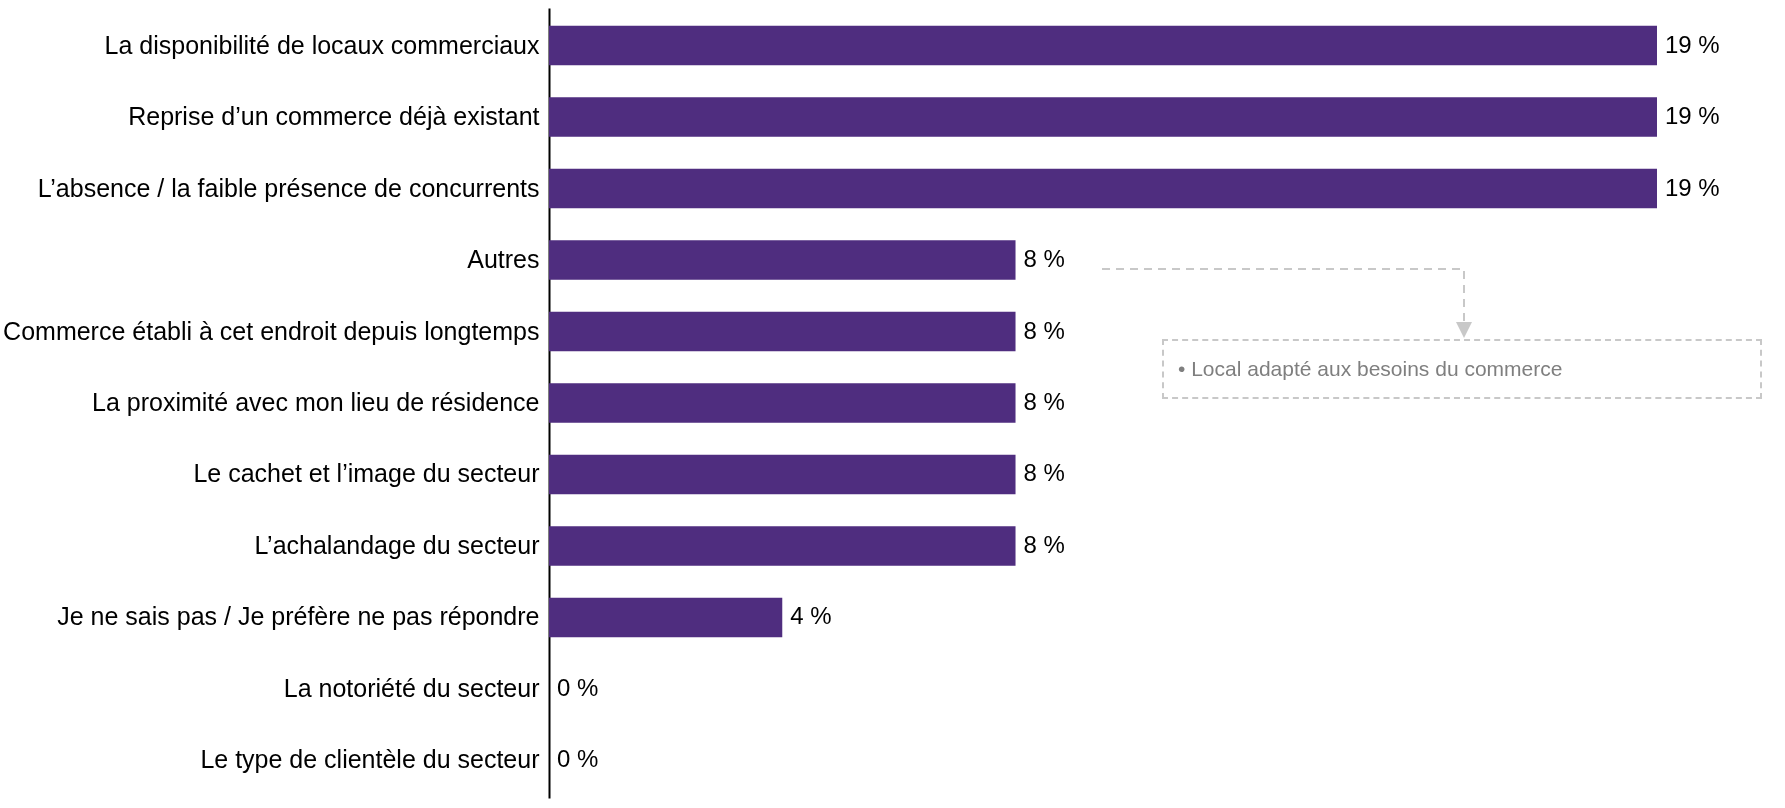 This screenshot has width=1785, height=808. I want to click on y-tick-label: Commerce établi à cet endroit depuis longtemps, so click(271, 330).